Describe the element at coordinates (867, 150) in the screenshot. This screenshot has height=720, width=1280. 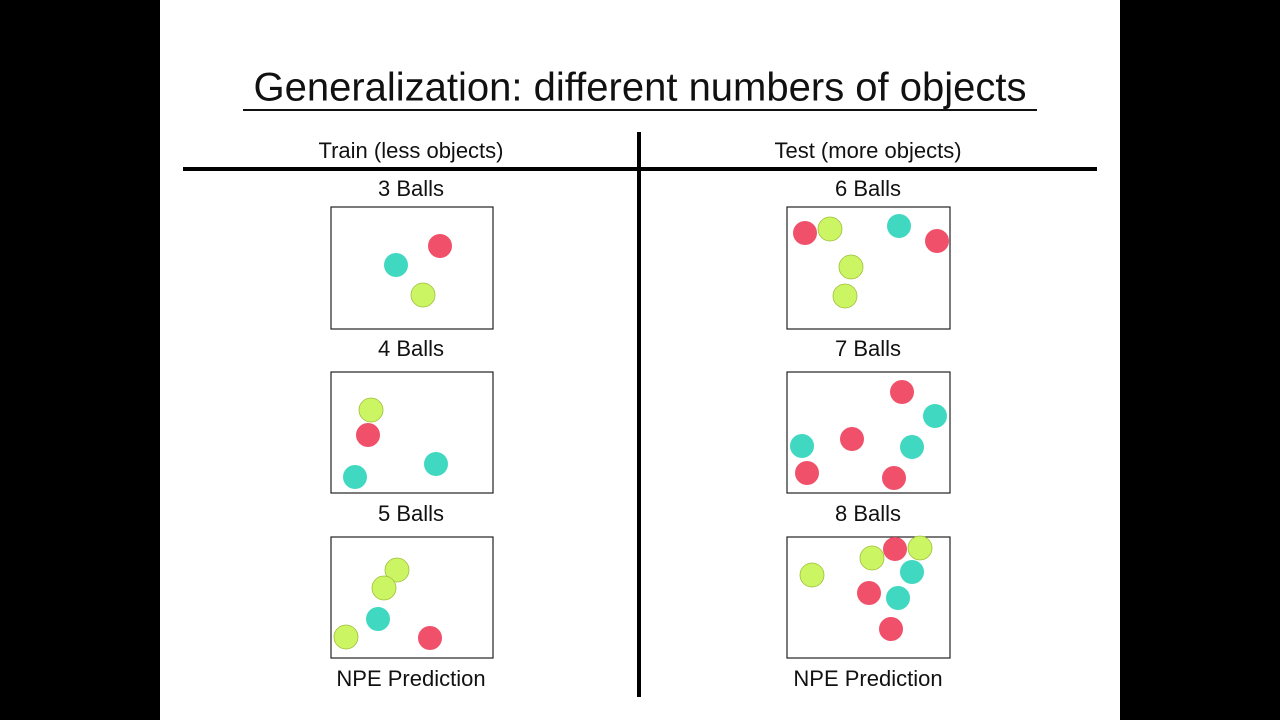
I see `column-header: Test (more objects)` at that location.